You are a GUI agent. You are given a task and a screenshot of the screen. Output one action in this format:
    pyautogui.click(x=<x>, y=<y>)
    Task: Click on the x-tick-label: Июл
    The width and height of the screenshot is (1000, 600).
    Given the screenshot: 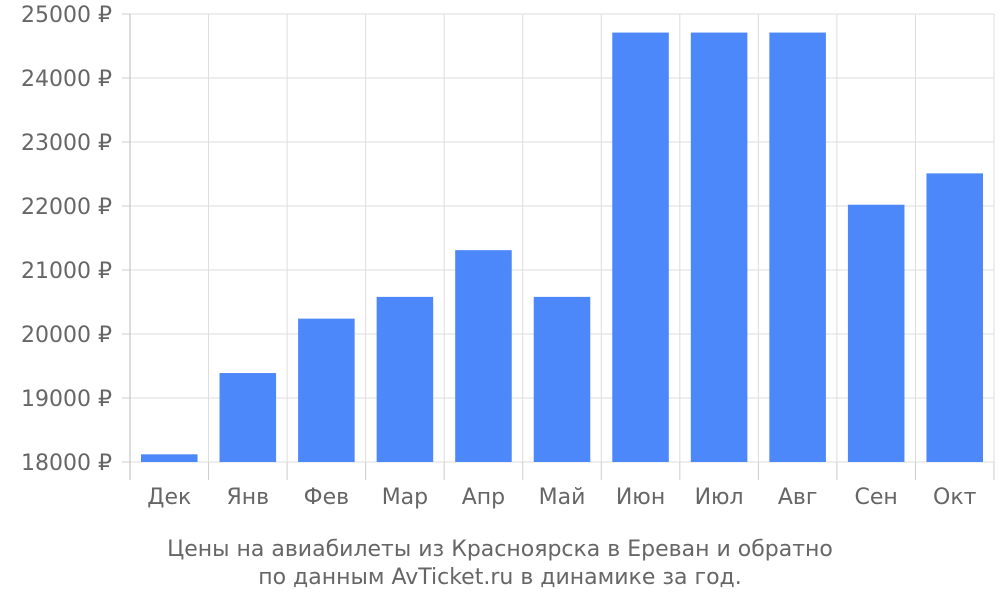 What is the action you would take?
    pyautogui.click(x=719, y=497)
    